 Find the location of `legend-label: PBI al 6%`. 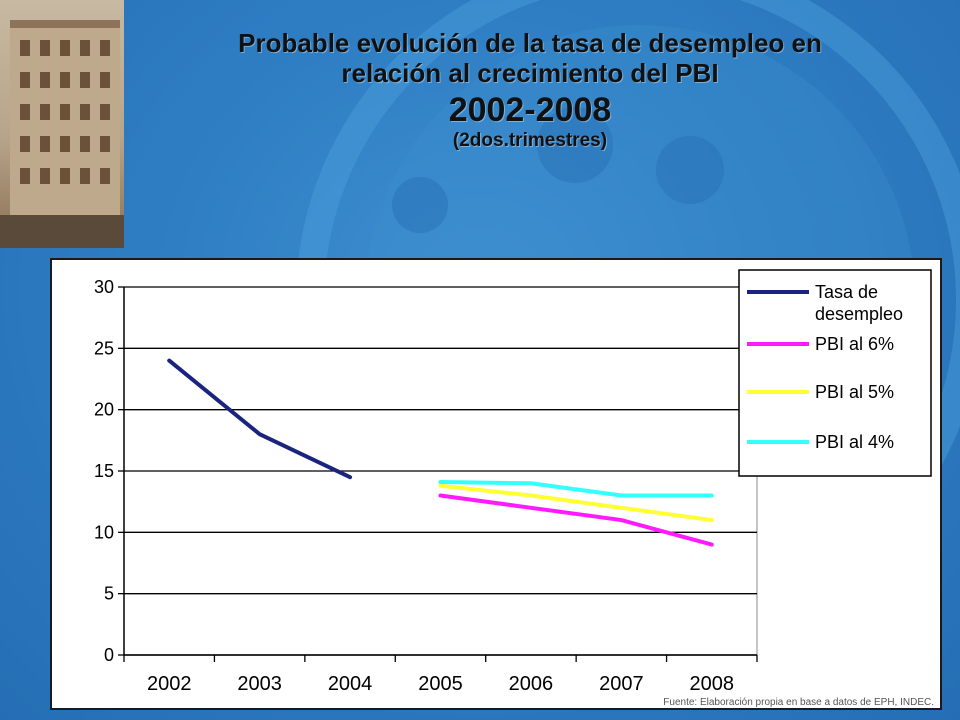

legend-label: PBI al 6% is located at coordinates (854, 344).